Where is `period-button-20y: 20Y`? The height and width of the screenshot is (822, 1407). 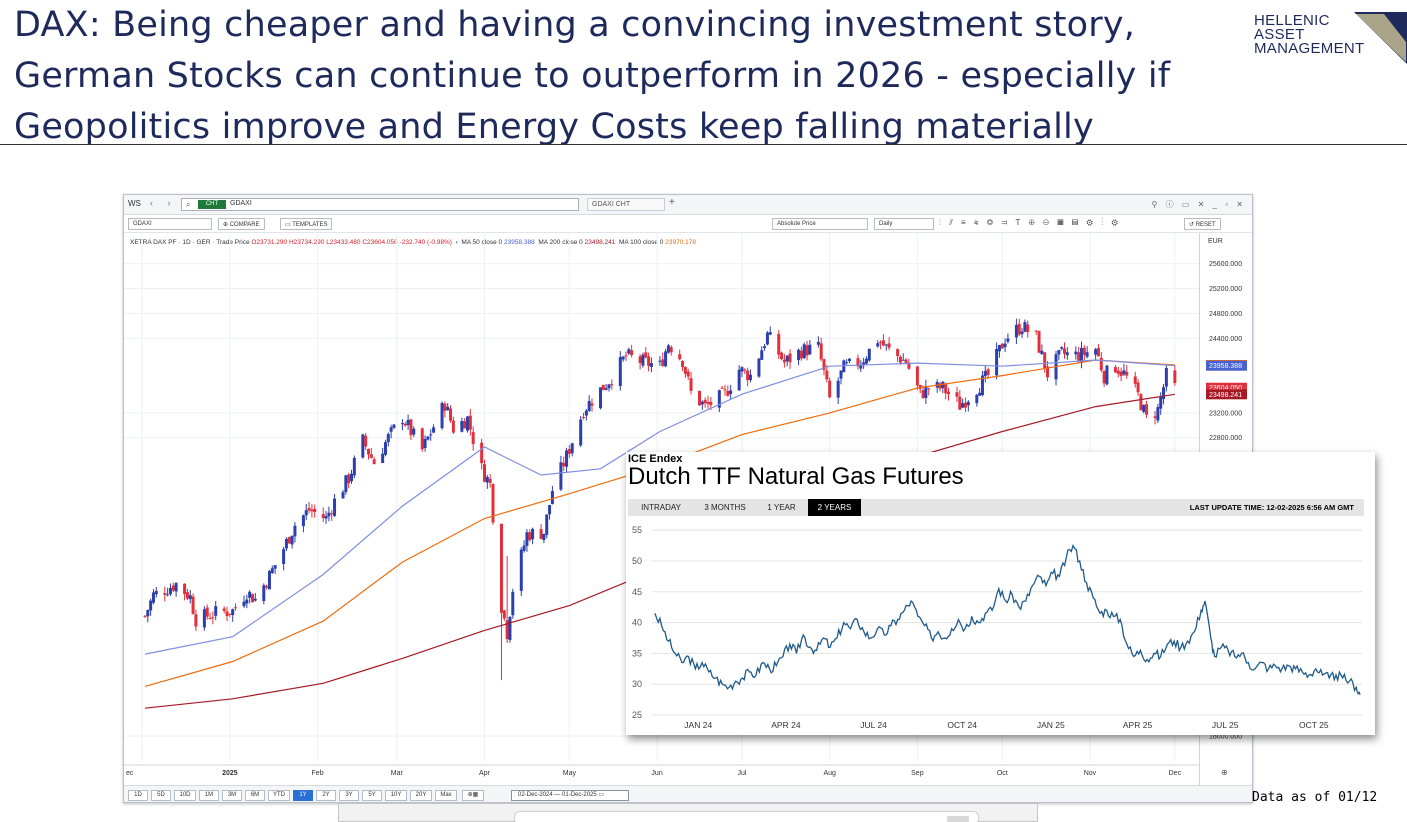
period-button-20y: 20Y is located at coordinates (421, 795).